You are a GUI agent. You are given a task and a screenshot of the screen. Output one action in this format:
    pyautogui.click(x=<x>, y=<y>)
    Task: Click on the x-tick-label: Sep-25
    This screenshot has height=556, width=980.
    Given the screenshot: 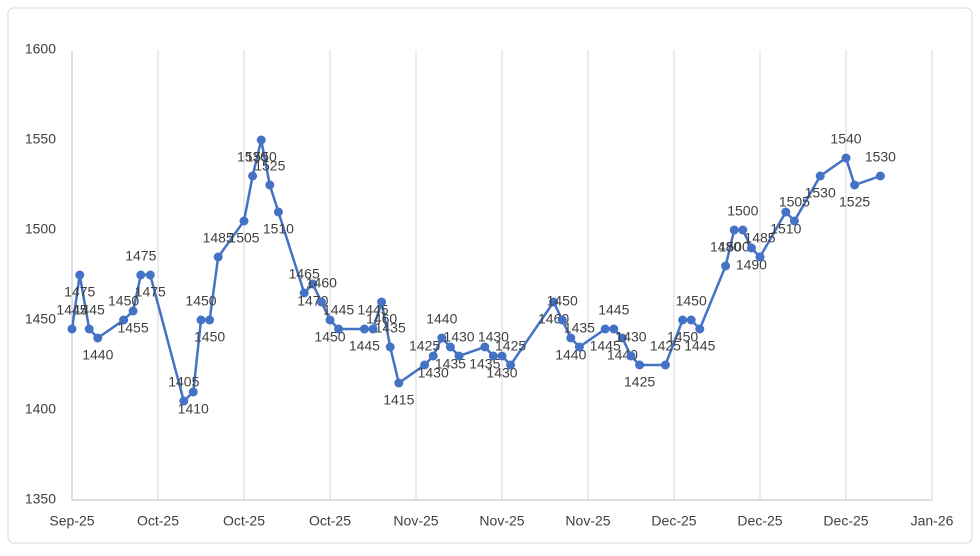 What is the action you would take?
    pyautogui.click(x=71, y=521)
    